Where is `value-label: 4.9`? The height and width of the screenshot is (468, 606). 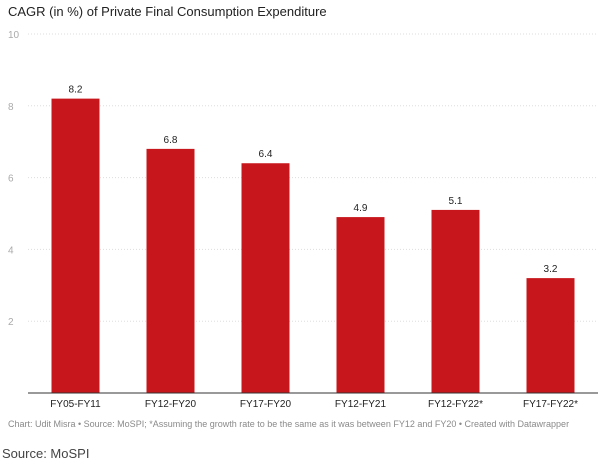 value-label: 4.9 is located at coordinates (361, 208).